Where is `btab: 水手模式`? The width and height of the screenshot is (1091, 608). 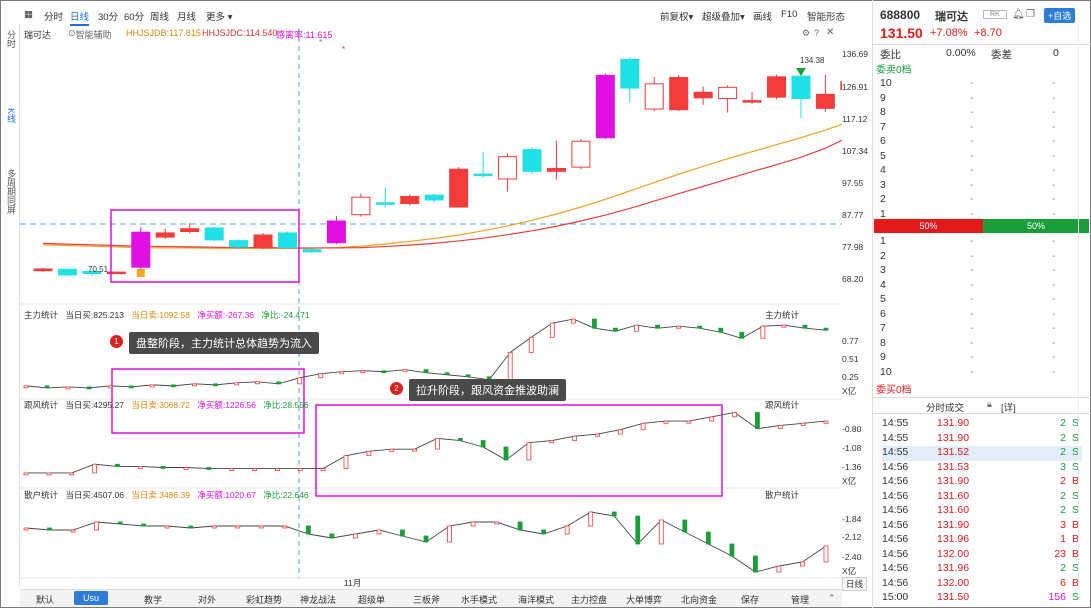
btab: 水手模式 is located at coordinates (479, 600).